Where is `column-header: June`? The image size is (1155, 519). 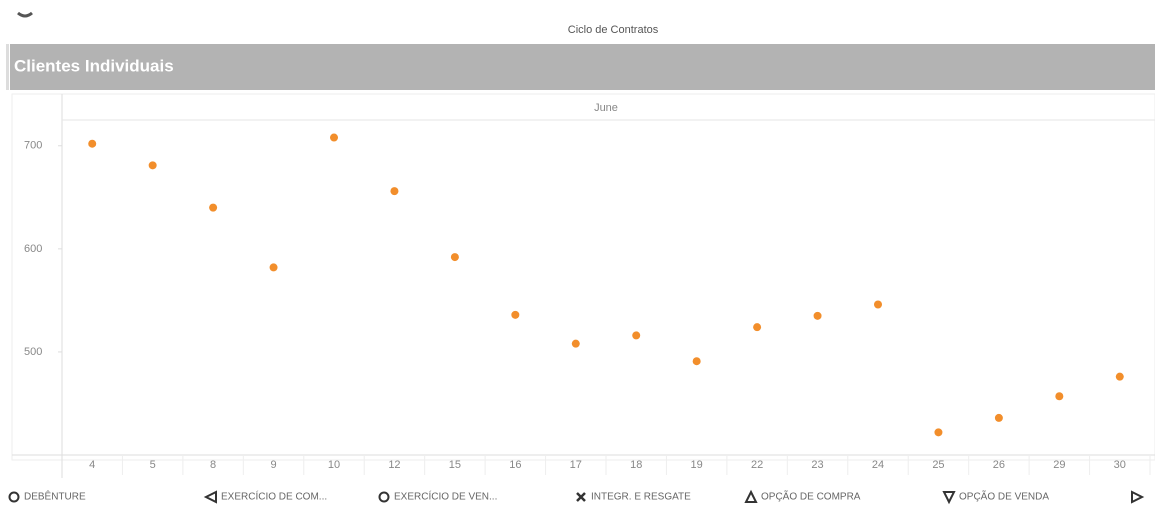 column-header: June is located at coordinates (606, 108).